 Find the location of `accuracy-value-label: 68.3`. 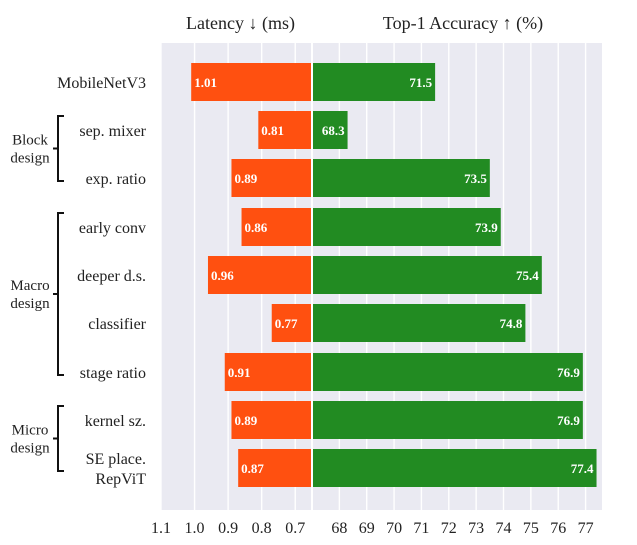

accuracy-value-label: 68.3 is located at coordinates (333, 130).